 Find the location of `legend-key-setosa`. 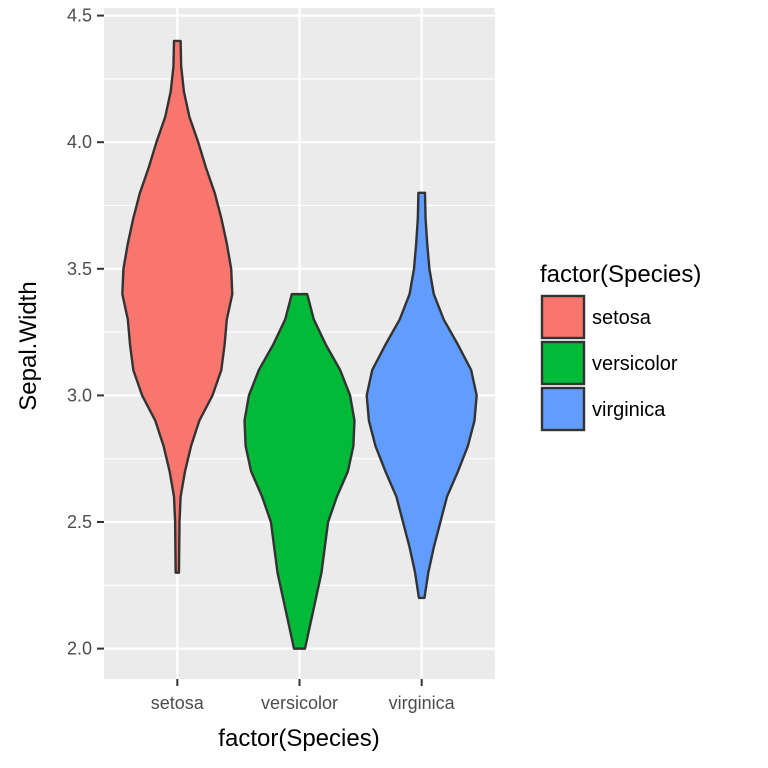

legend-key-setosa is located at coordinates (563, 317).